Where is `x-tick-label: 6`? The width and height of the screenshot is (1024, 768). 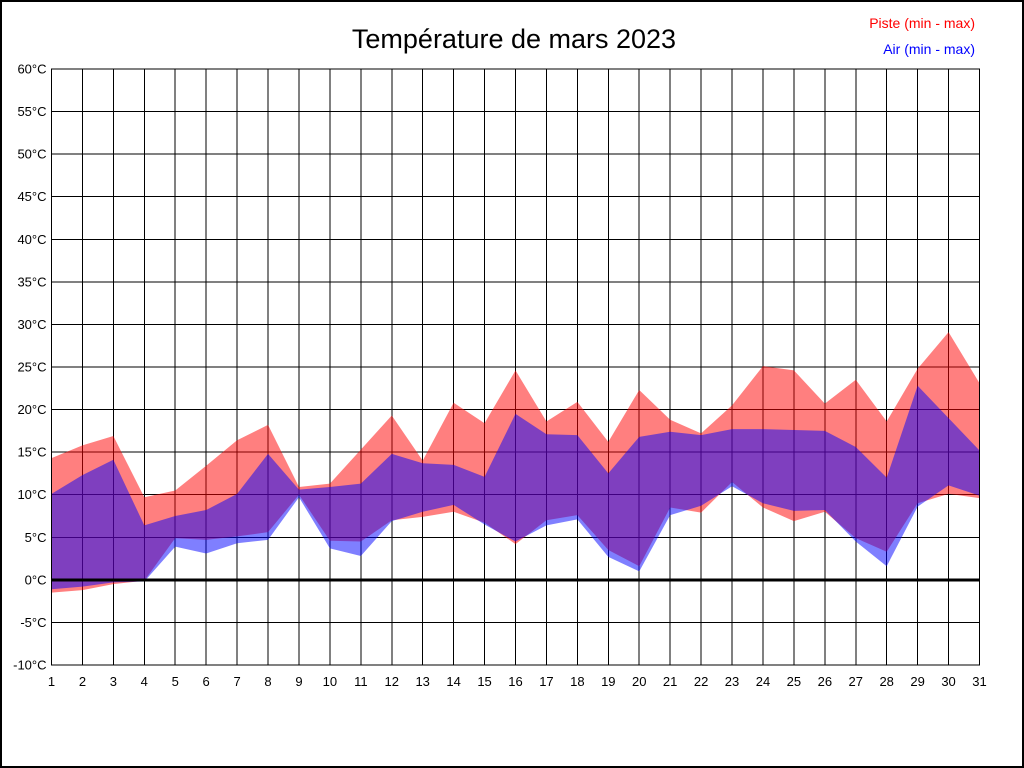 x-tick-label: 6 is located at coordinates (206, 681).